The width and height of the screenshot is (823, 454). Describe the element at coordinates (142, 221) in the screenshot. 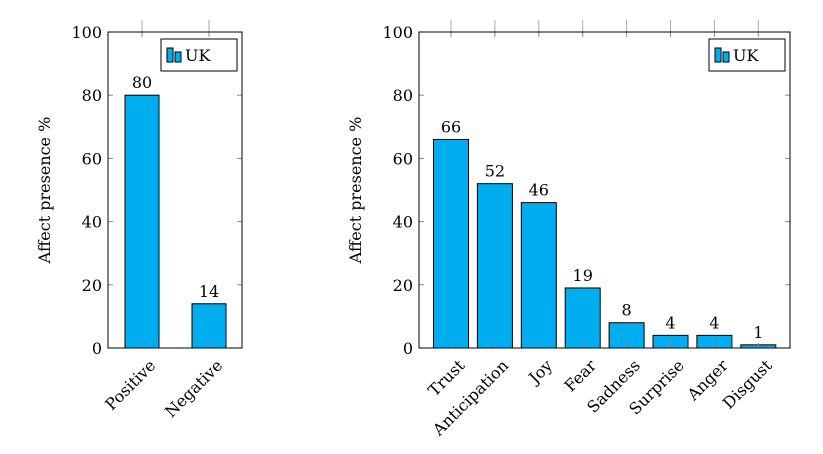

I see `bar-positive` at that location.